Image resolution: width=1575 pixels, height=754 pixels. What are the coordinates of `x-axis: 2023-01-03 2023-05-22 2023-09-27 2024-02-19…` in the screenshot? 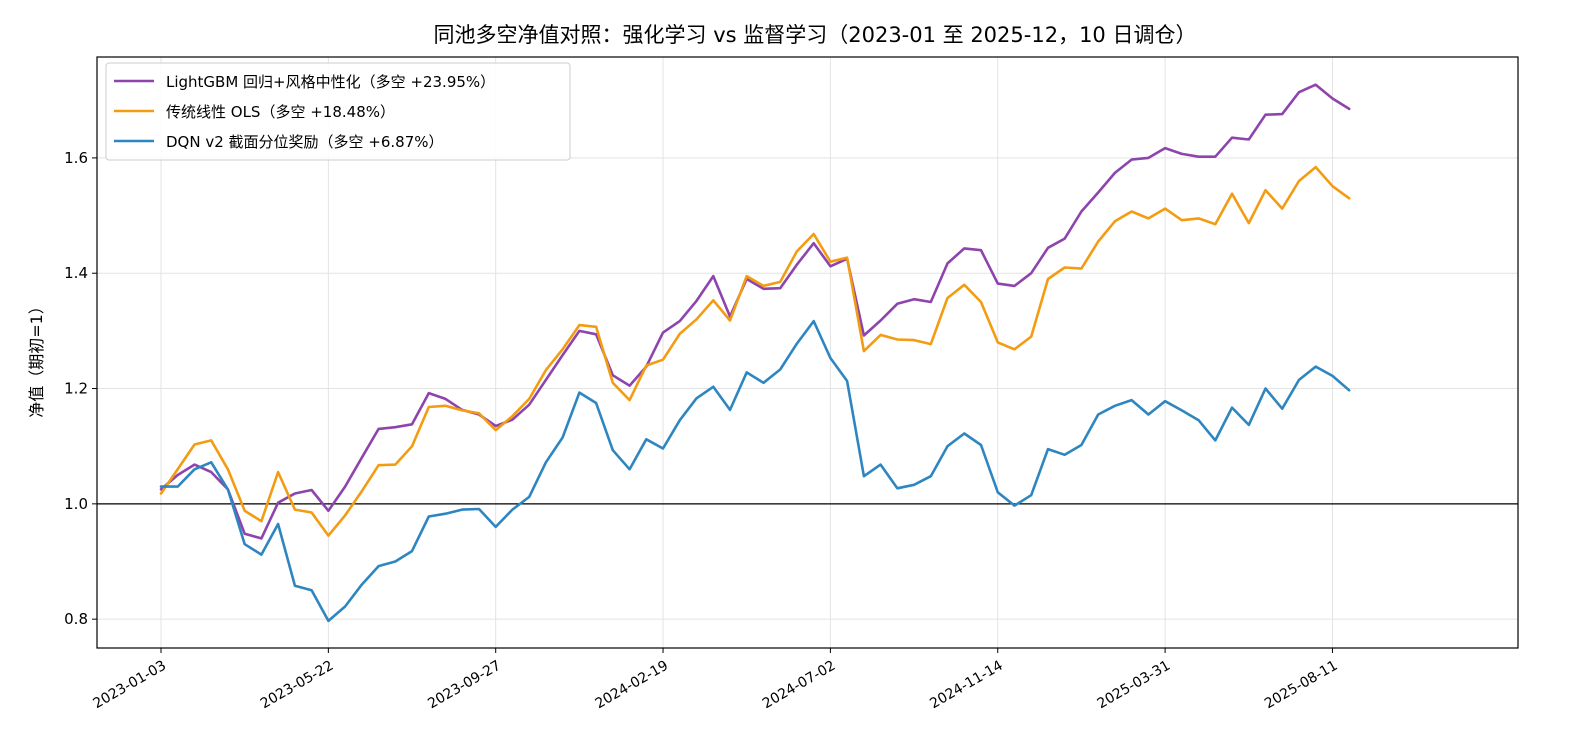 It's located at (715, 680).